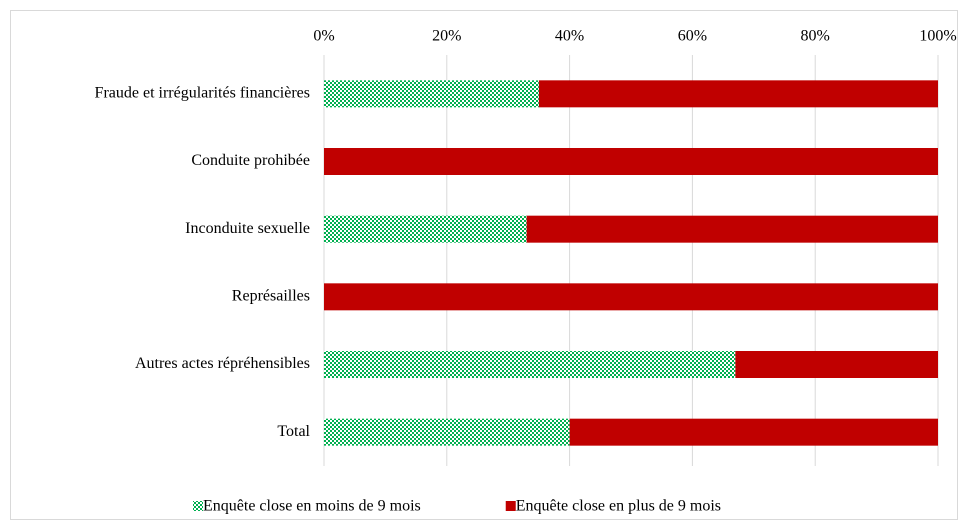 The height and width of the screenshot is (529, 969). Describe the element at coordinates (692, 36) in the screenshot. I see `x-tick-label: 60%` at that location.